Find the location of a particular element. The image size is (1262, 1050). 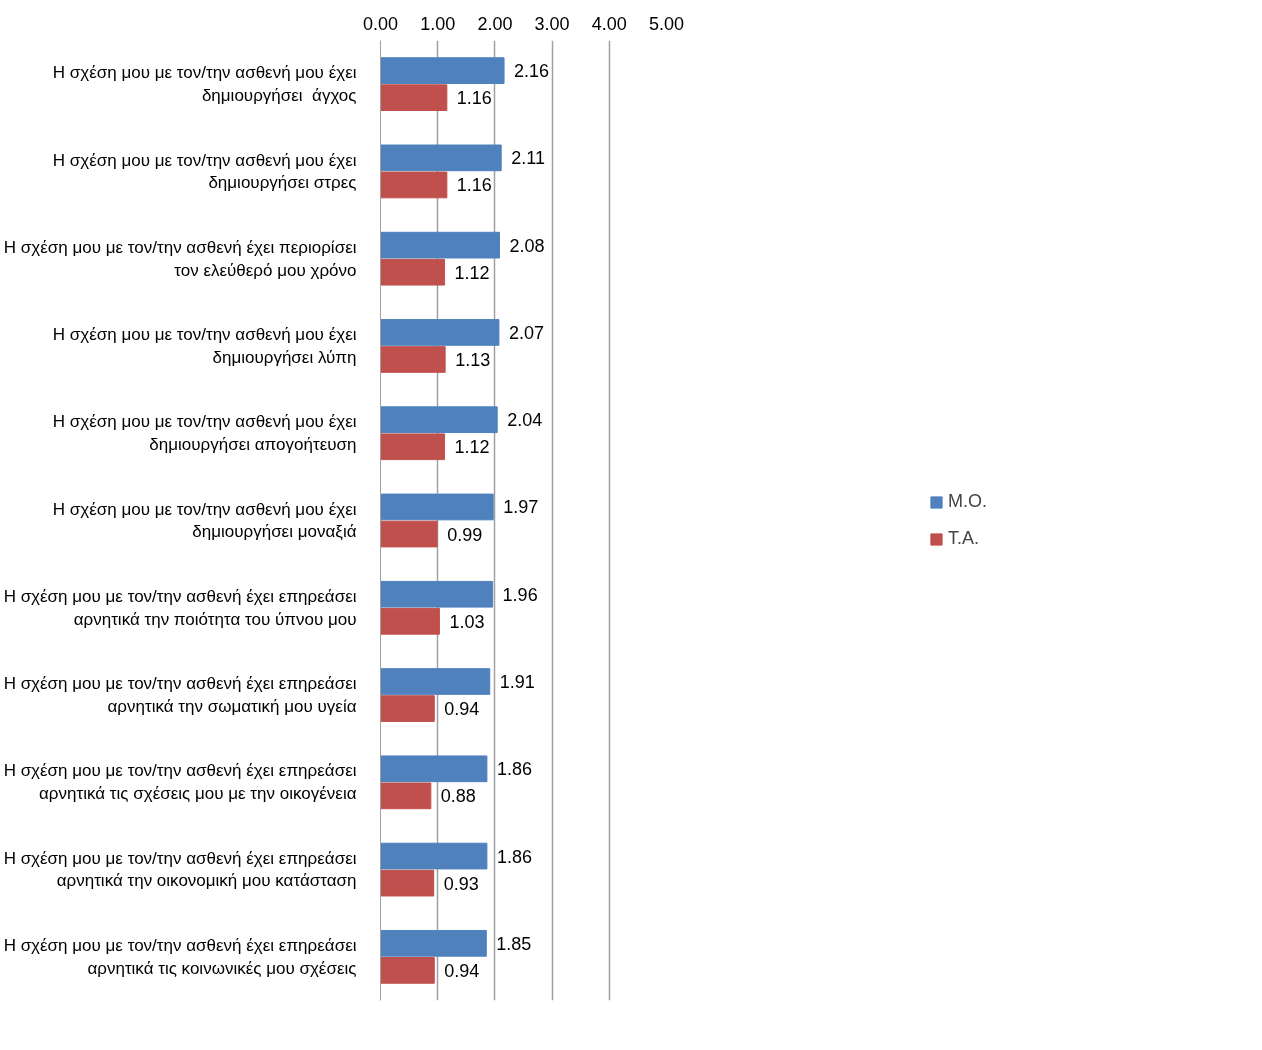

data-label: 1.03 is located at coordinates (467, 621).